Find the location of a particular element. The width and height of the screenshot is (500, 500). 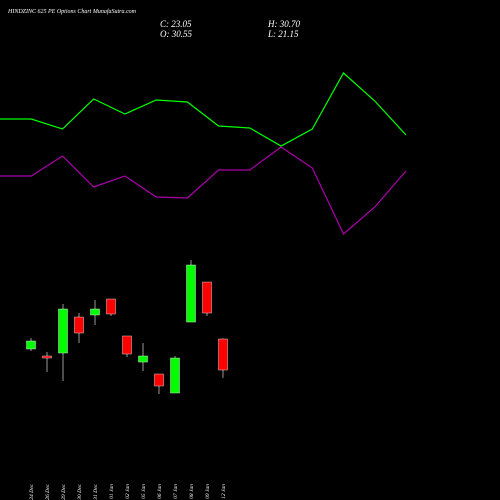

x-tick-label: 26 Dec is located at coordinates (48, 491).